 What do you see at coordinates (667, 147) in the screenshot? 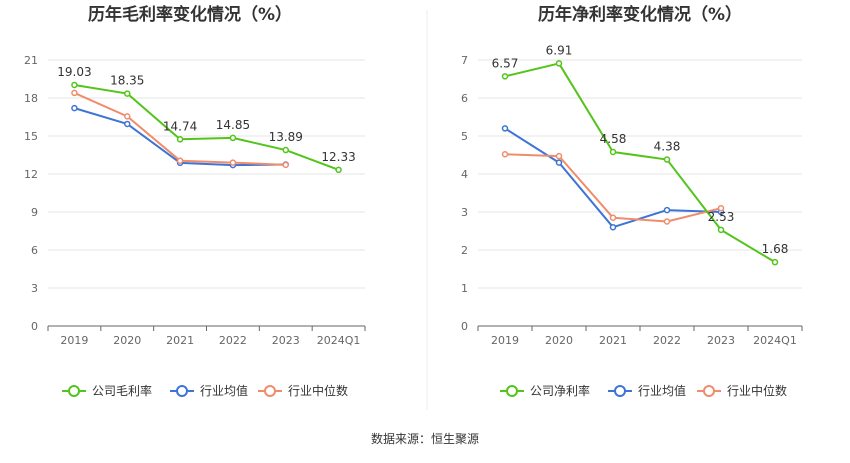
I see `data-label: 4.38` at bounding box center [667, 147].